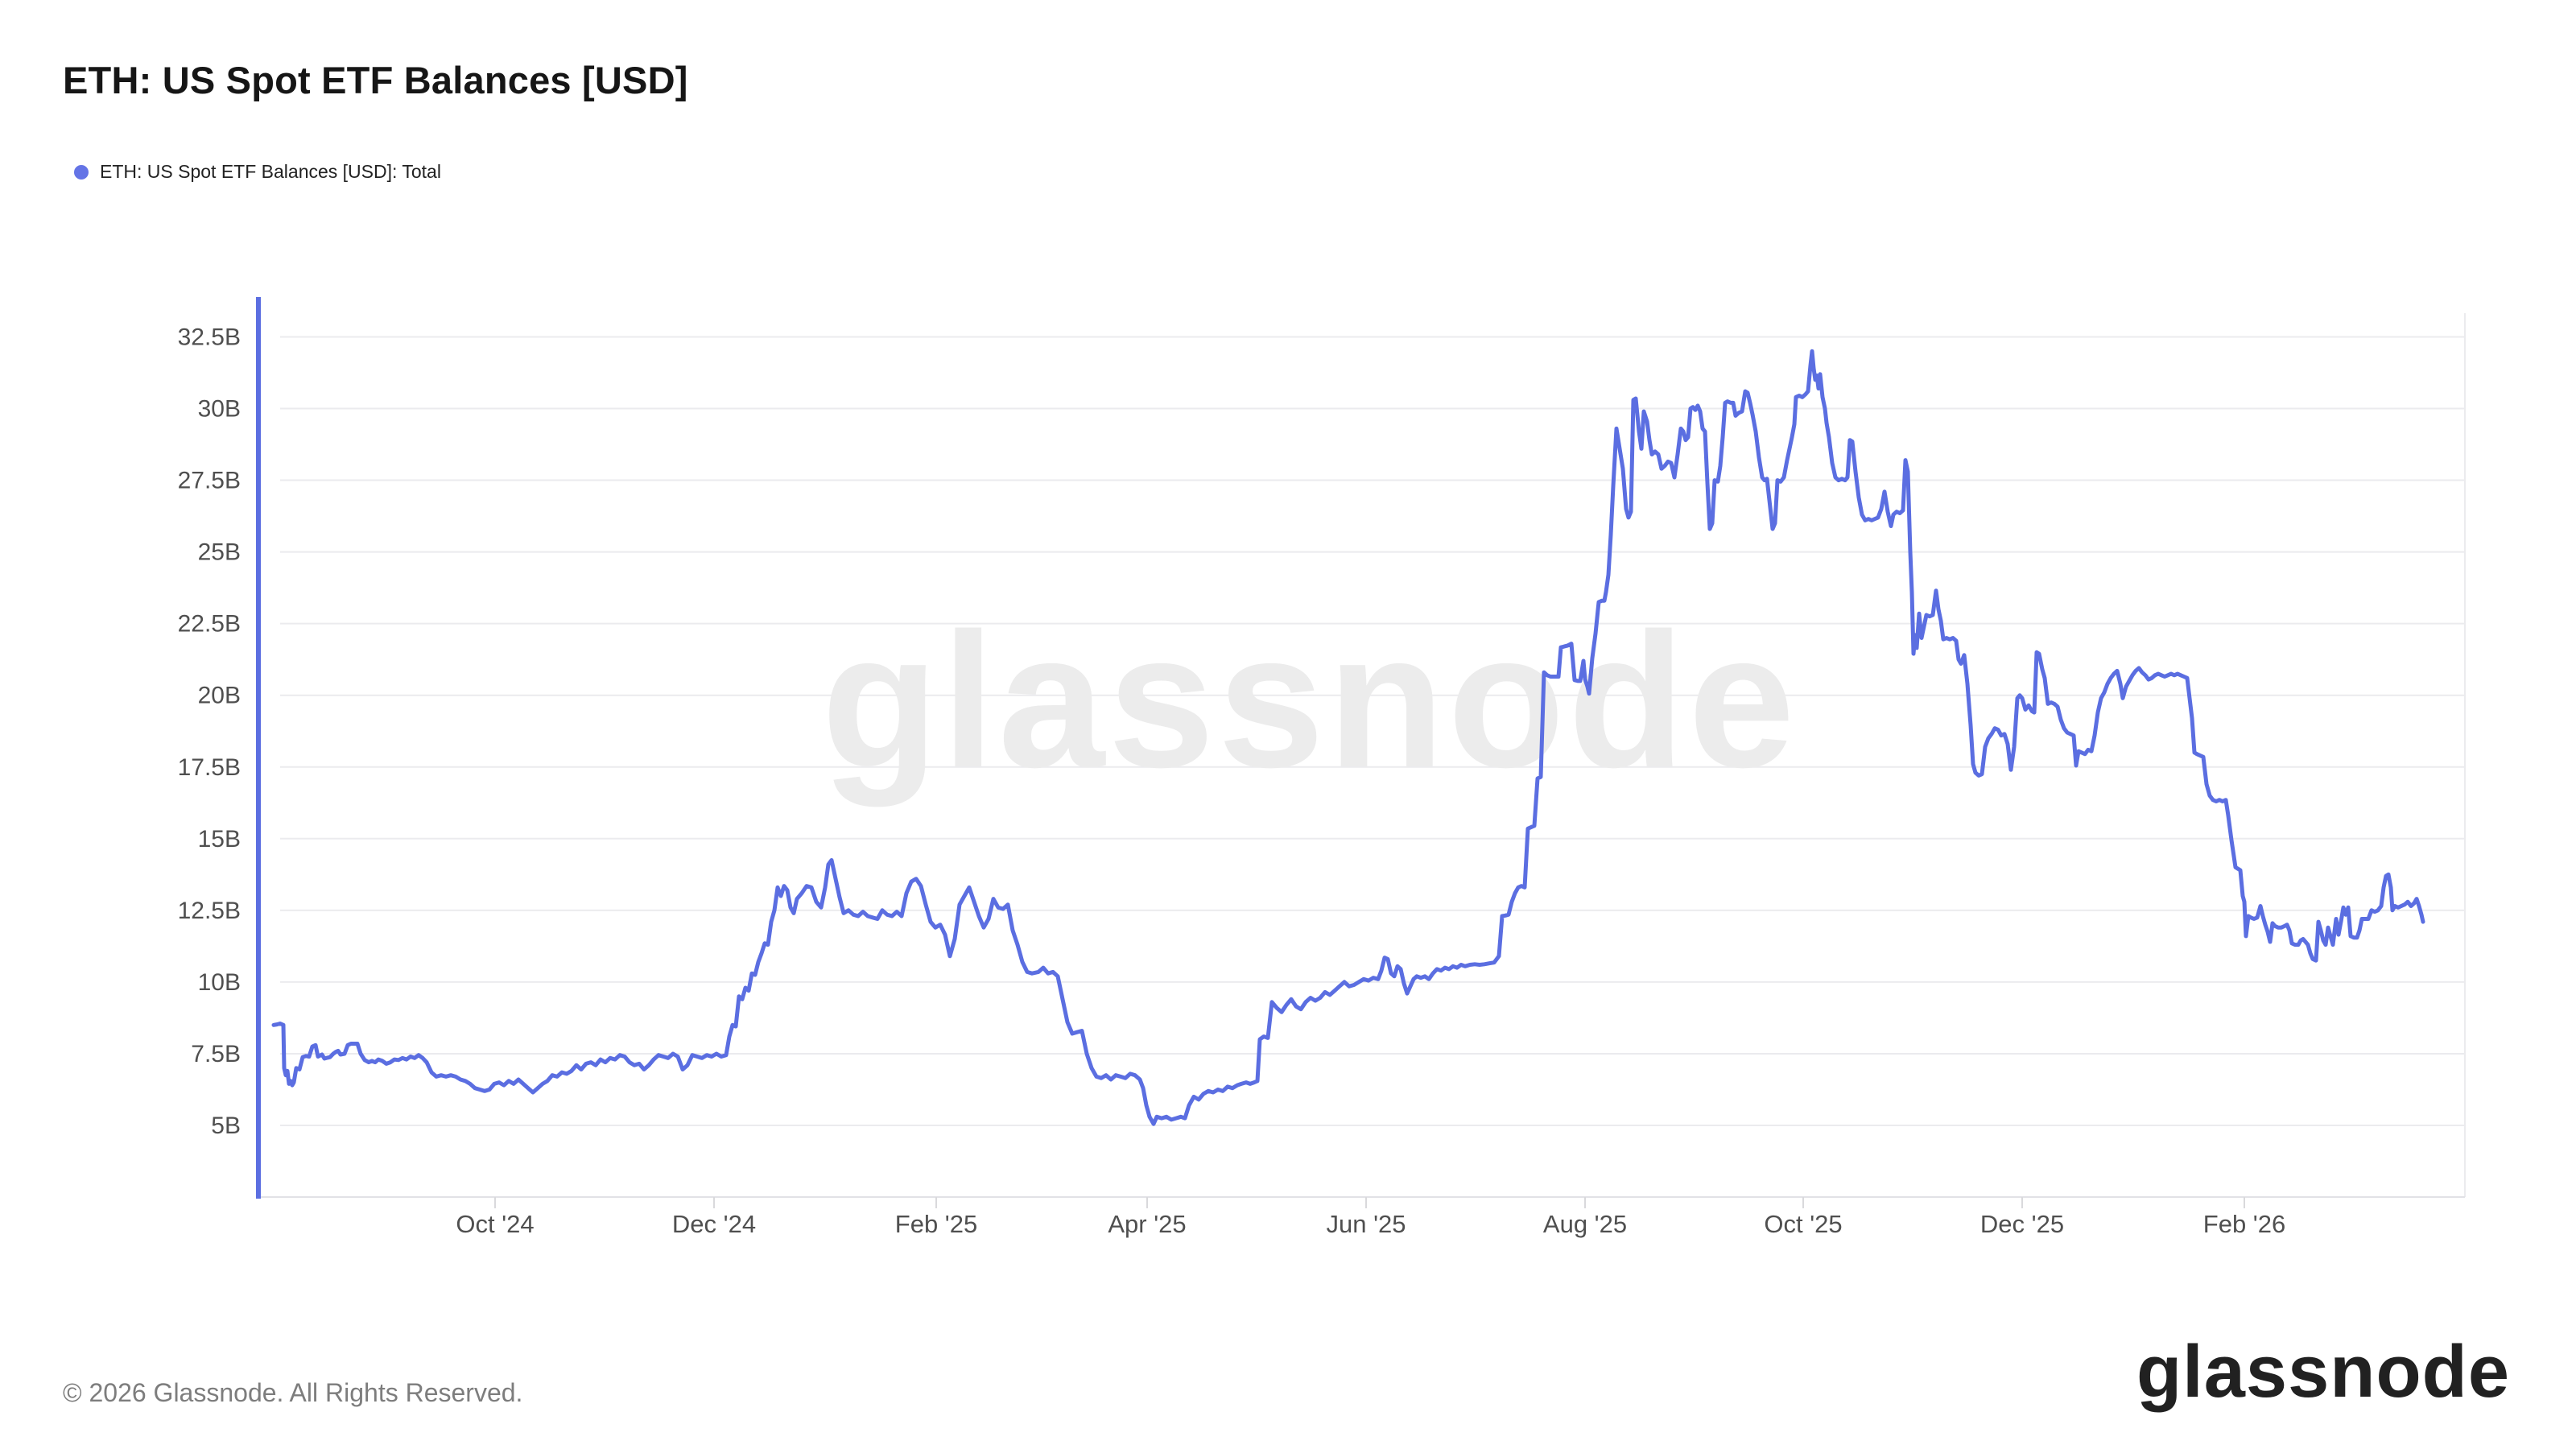 The image size is (2576, 1449). Describe the element at coordinates (209, 624) in the screenshot. I see `y-axis-label: 22.5B` at that location.